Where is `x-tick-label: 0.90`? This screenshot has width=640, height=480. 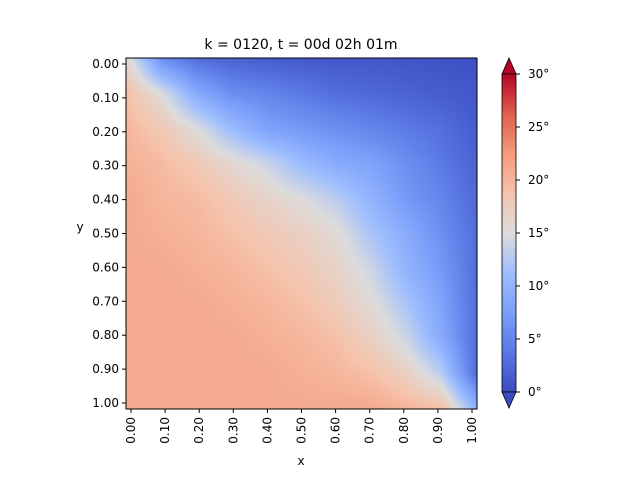
x-tick-label: 0.90 is located at coordinates (438, 430).